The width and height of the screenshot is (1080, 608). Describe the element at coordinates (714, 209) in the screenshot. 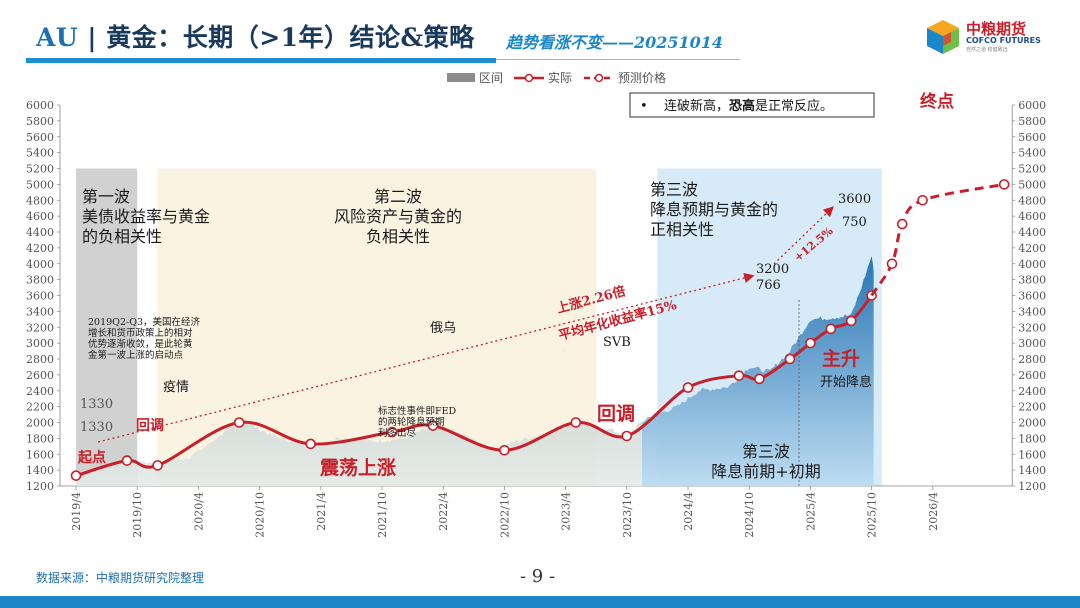

I see `wave3-title: 第三波降息预期与黄金的正相关性` at that location.